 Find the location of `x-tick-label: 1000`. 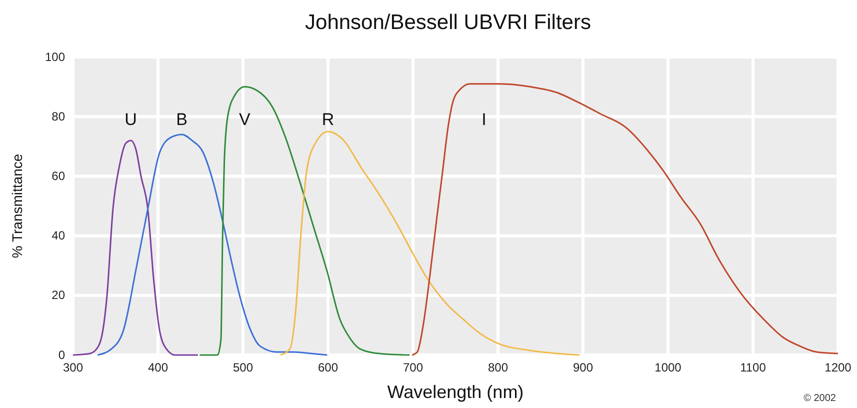

x-tick-label: 1000 is located at coordinates (668, 367).